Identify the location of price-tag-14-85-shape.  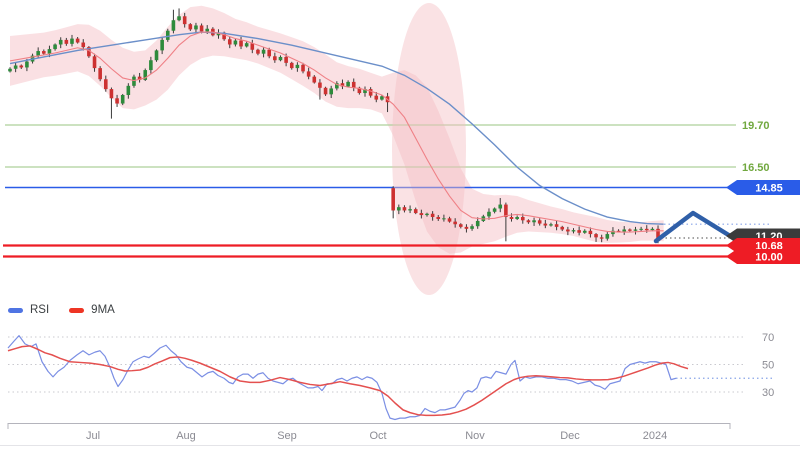
(763, 187).